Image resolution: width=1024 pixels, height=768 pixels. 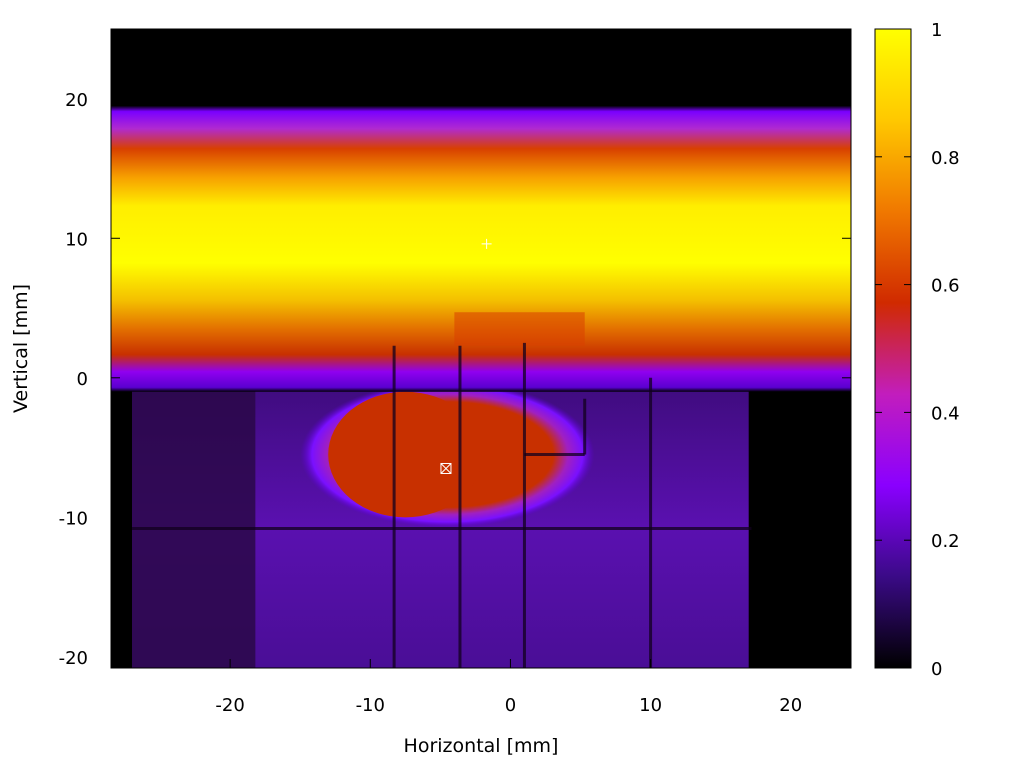 I want to click on colorbar-tick-label: 0.2, so click(x=945, y=541).